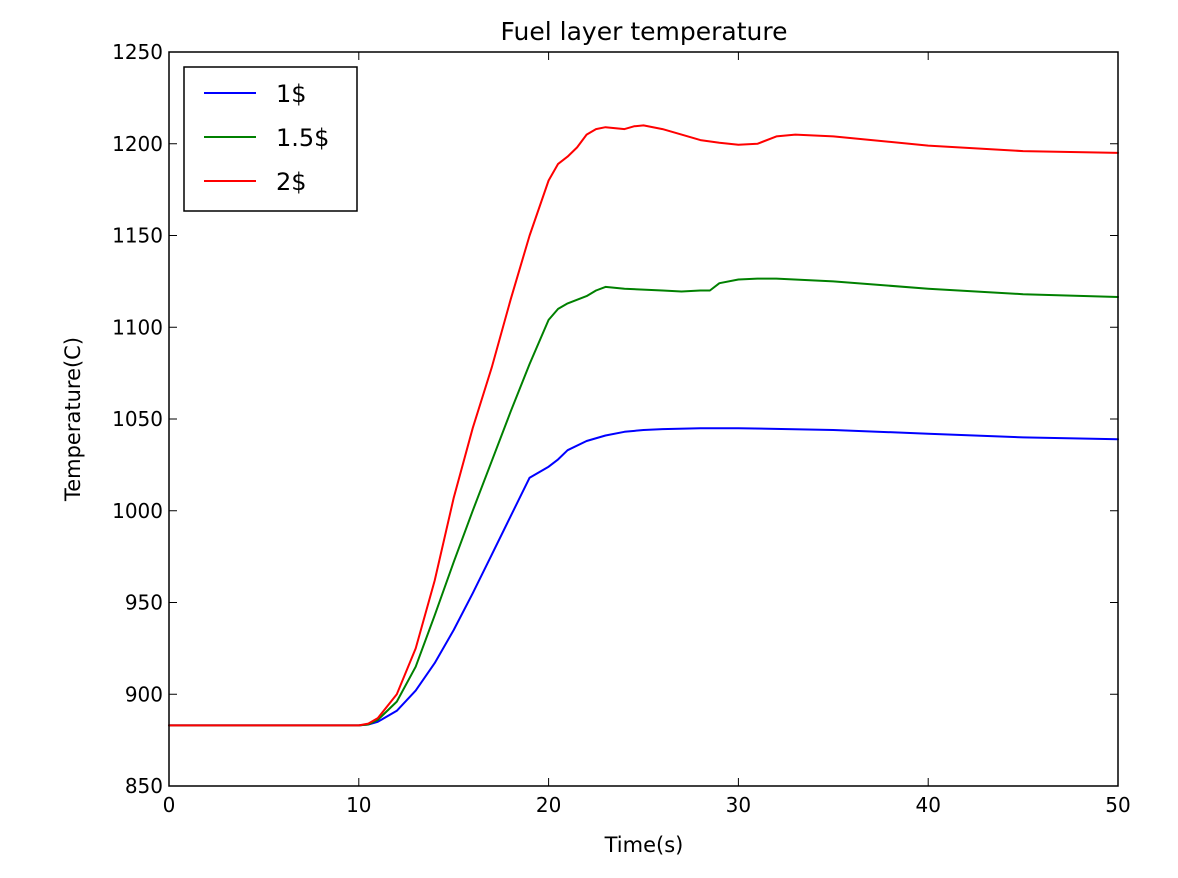 The image size is (1178, 878). I want to click on legend-items: 1$ 1.5$ 2$, so click(266, 138).